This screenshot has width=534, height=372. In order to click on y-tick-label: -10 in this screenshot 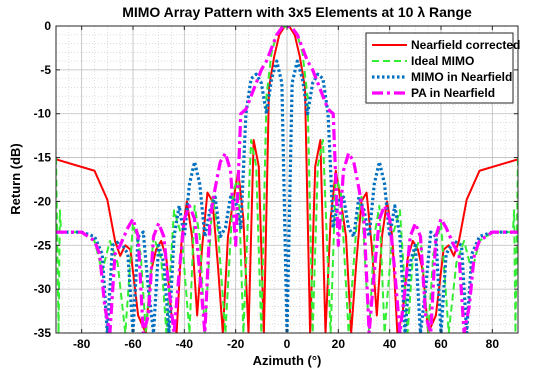, I will do `click(43, 114)`.